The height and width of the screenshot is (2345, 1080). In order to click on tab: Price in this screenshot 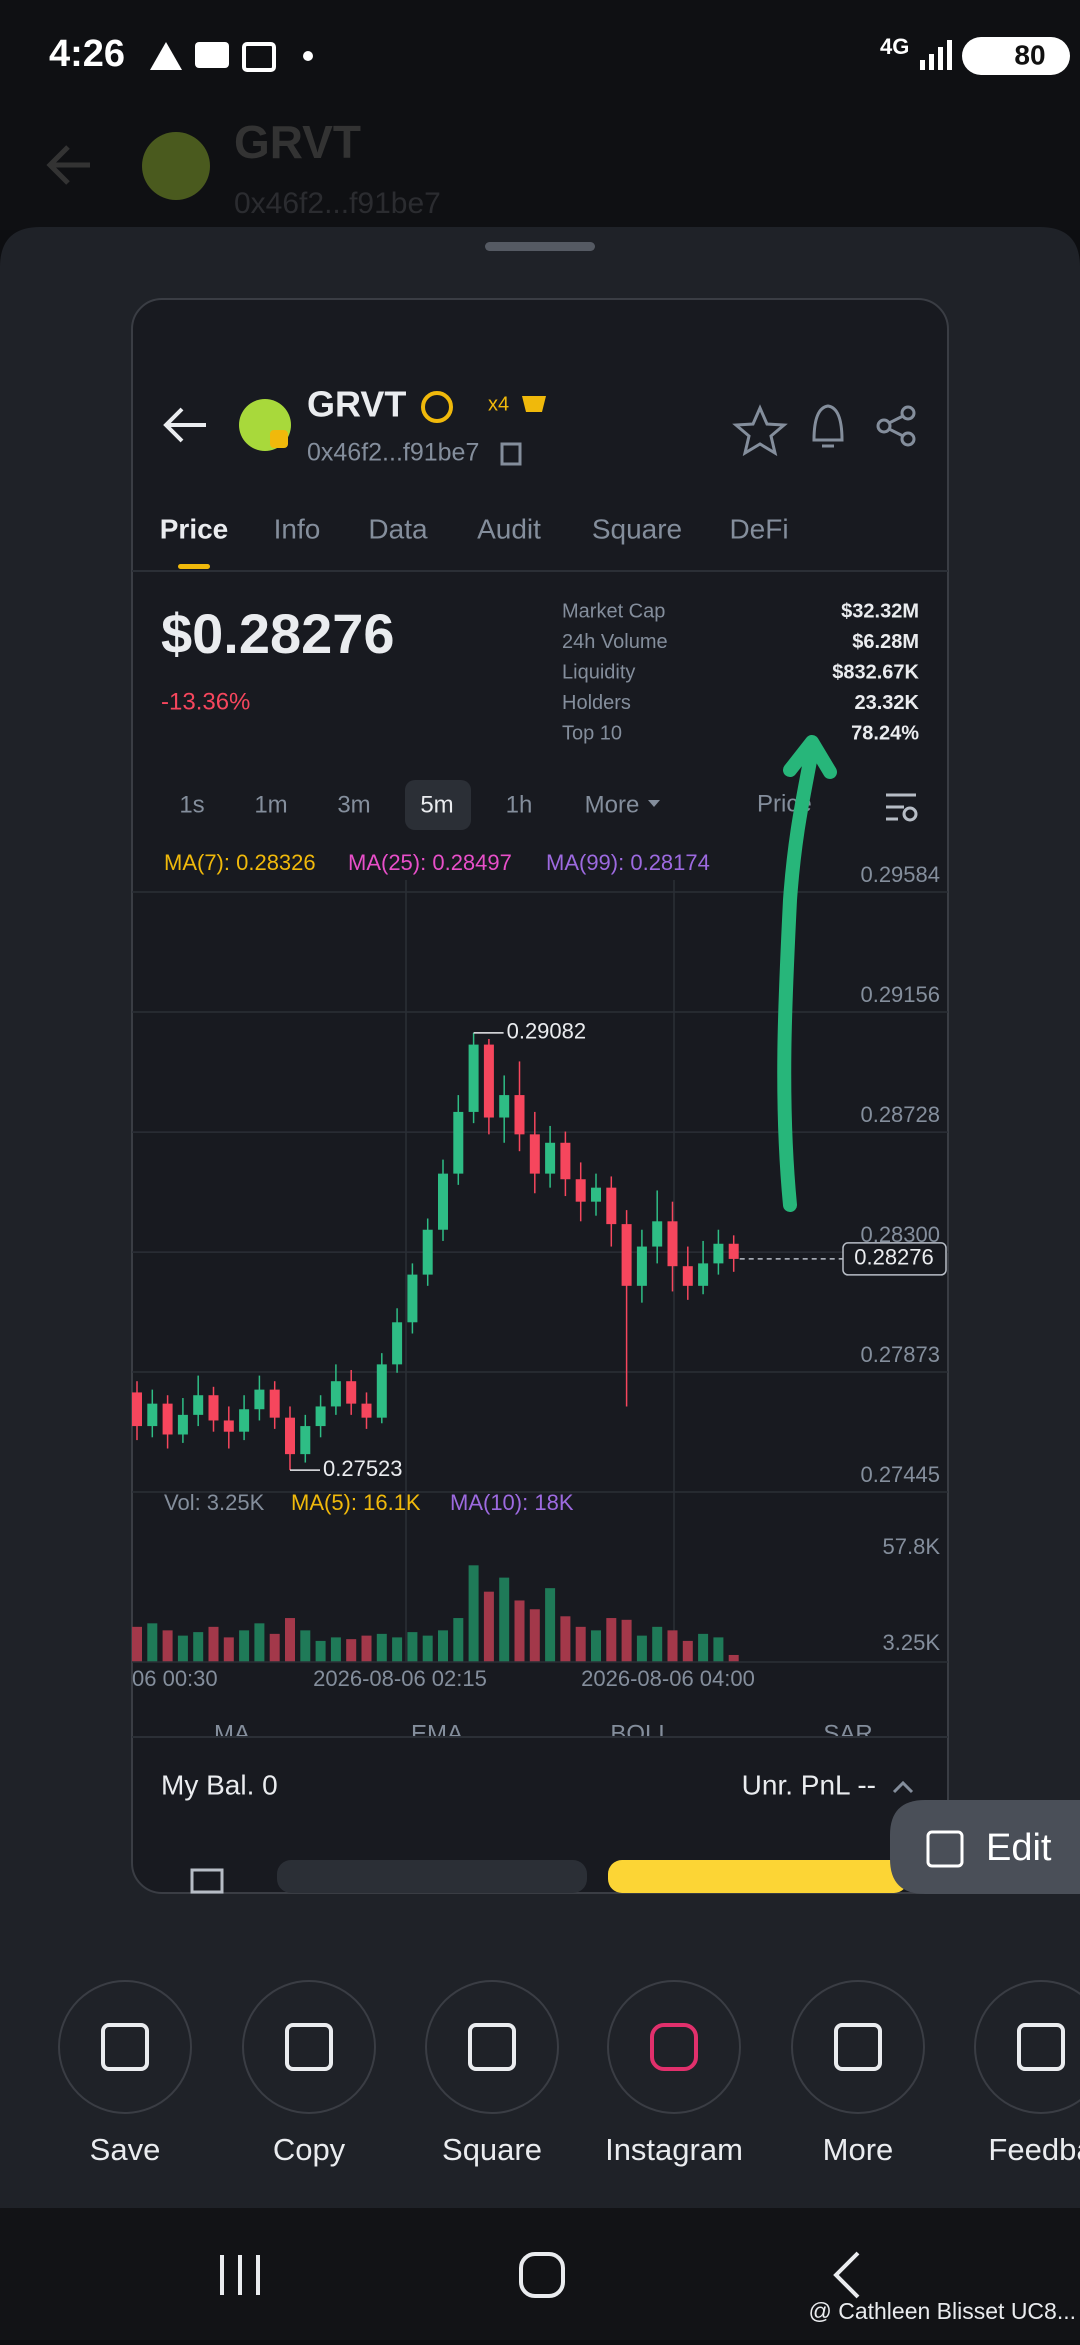, I will do `click(194, 528)`.